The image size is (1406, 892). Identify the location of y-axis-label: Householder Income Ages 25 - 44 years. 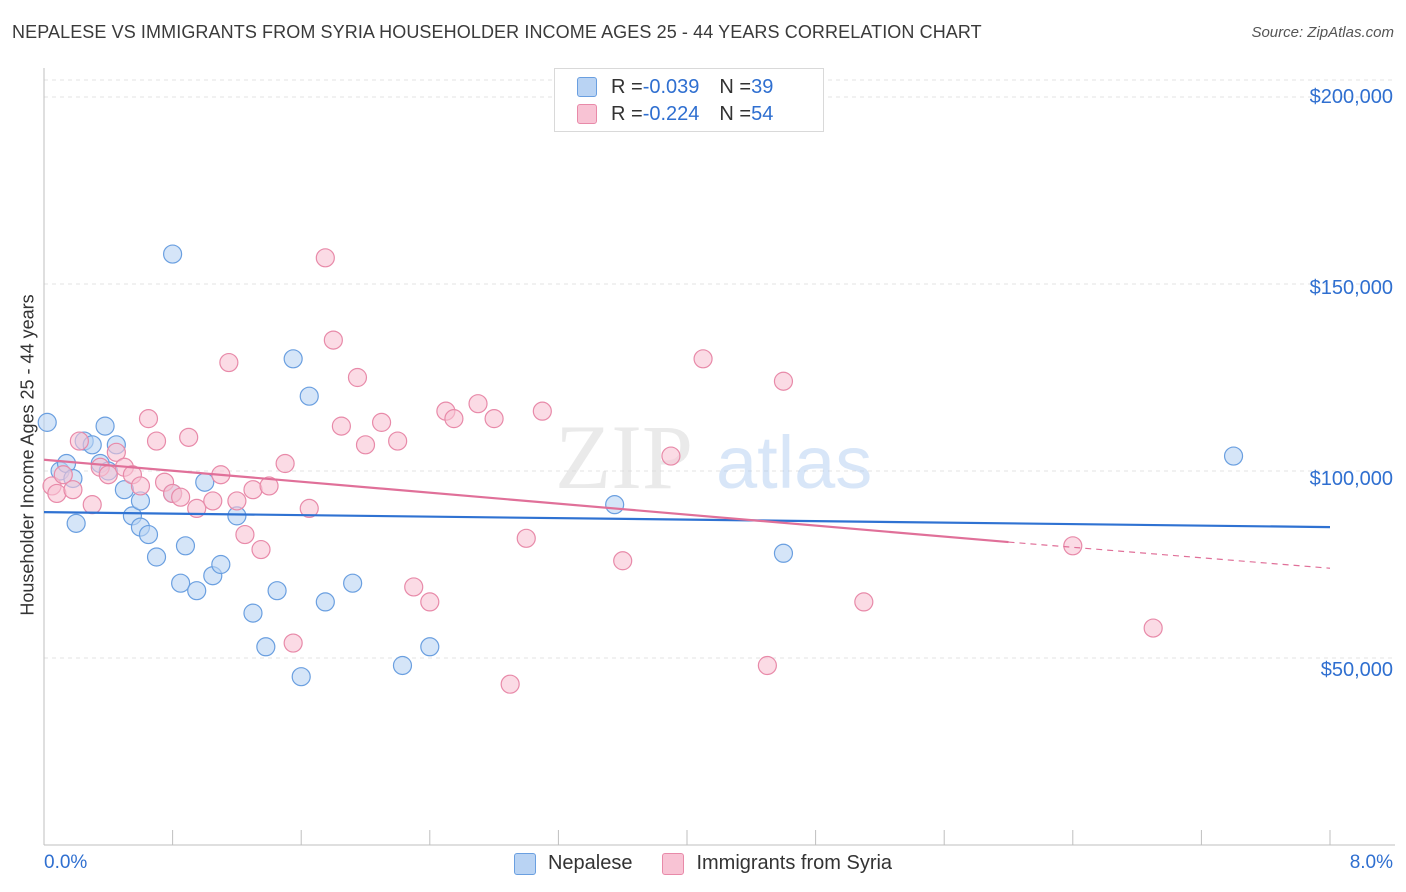
(27, 455).